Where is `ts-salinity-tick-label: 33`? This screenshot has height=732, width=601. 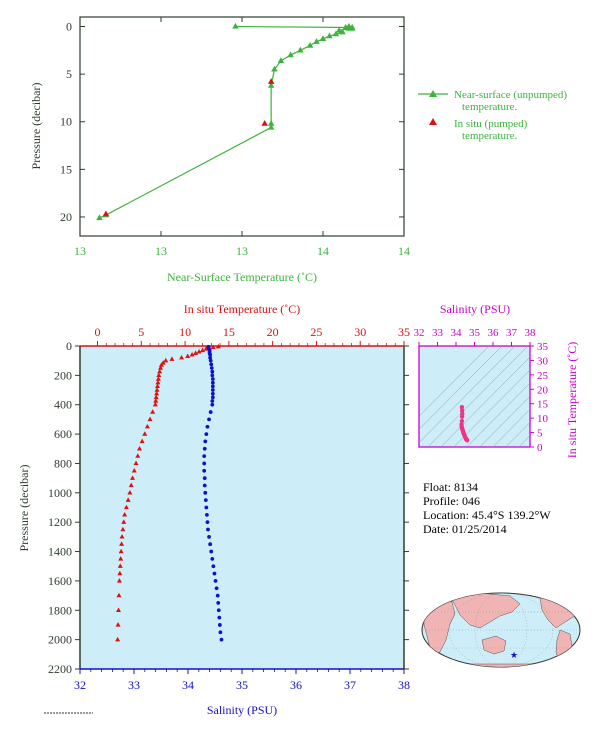
ts-salinity-tick-label: 33 is located at coordinates (438, 333).